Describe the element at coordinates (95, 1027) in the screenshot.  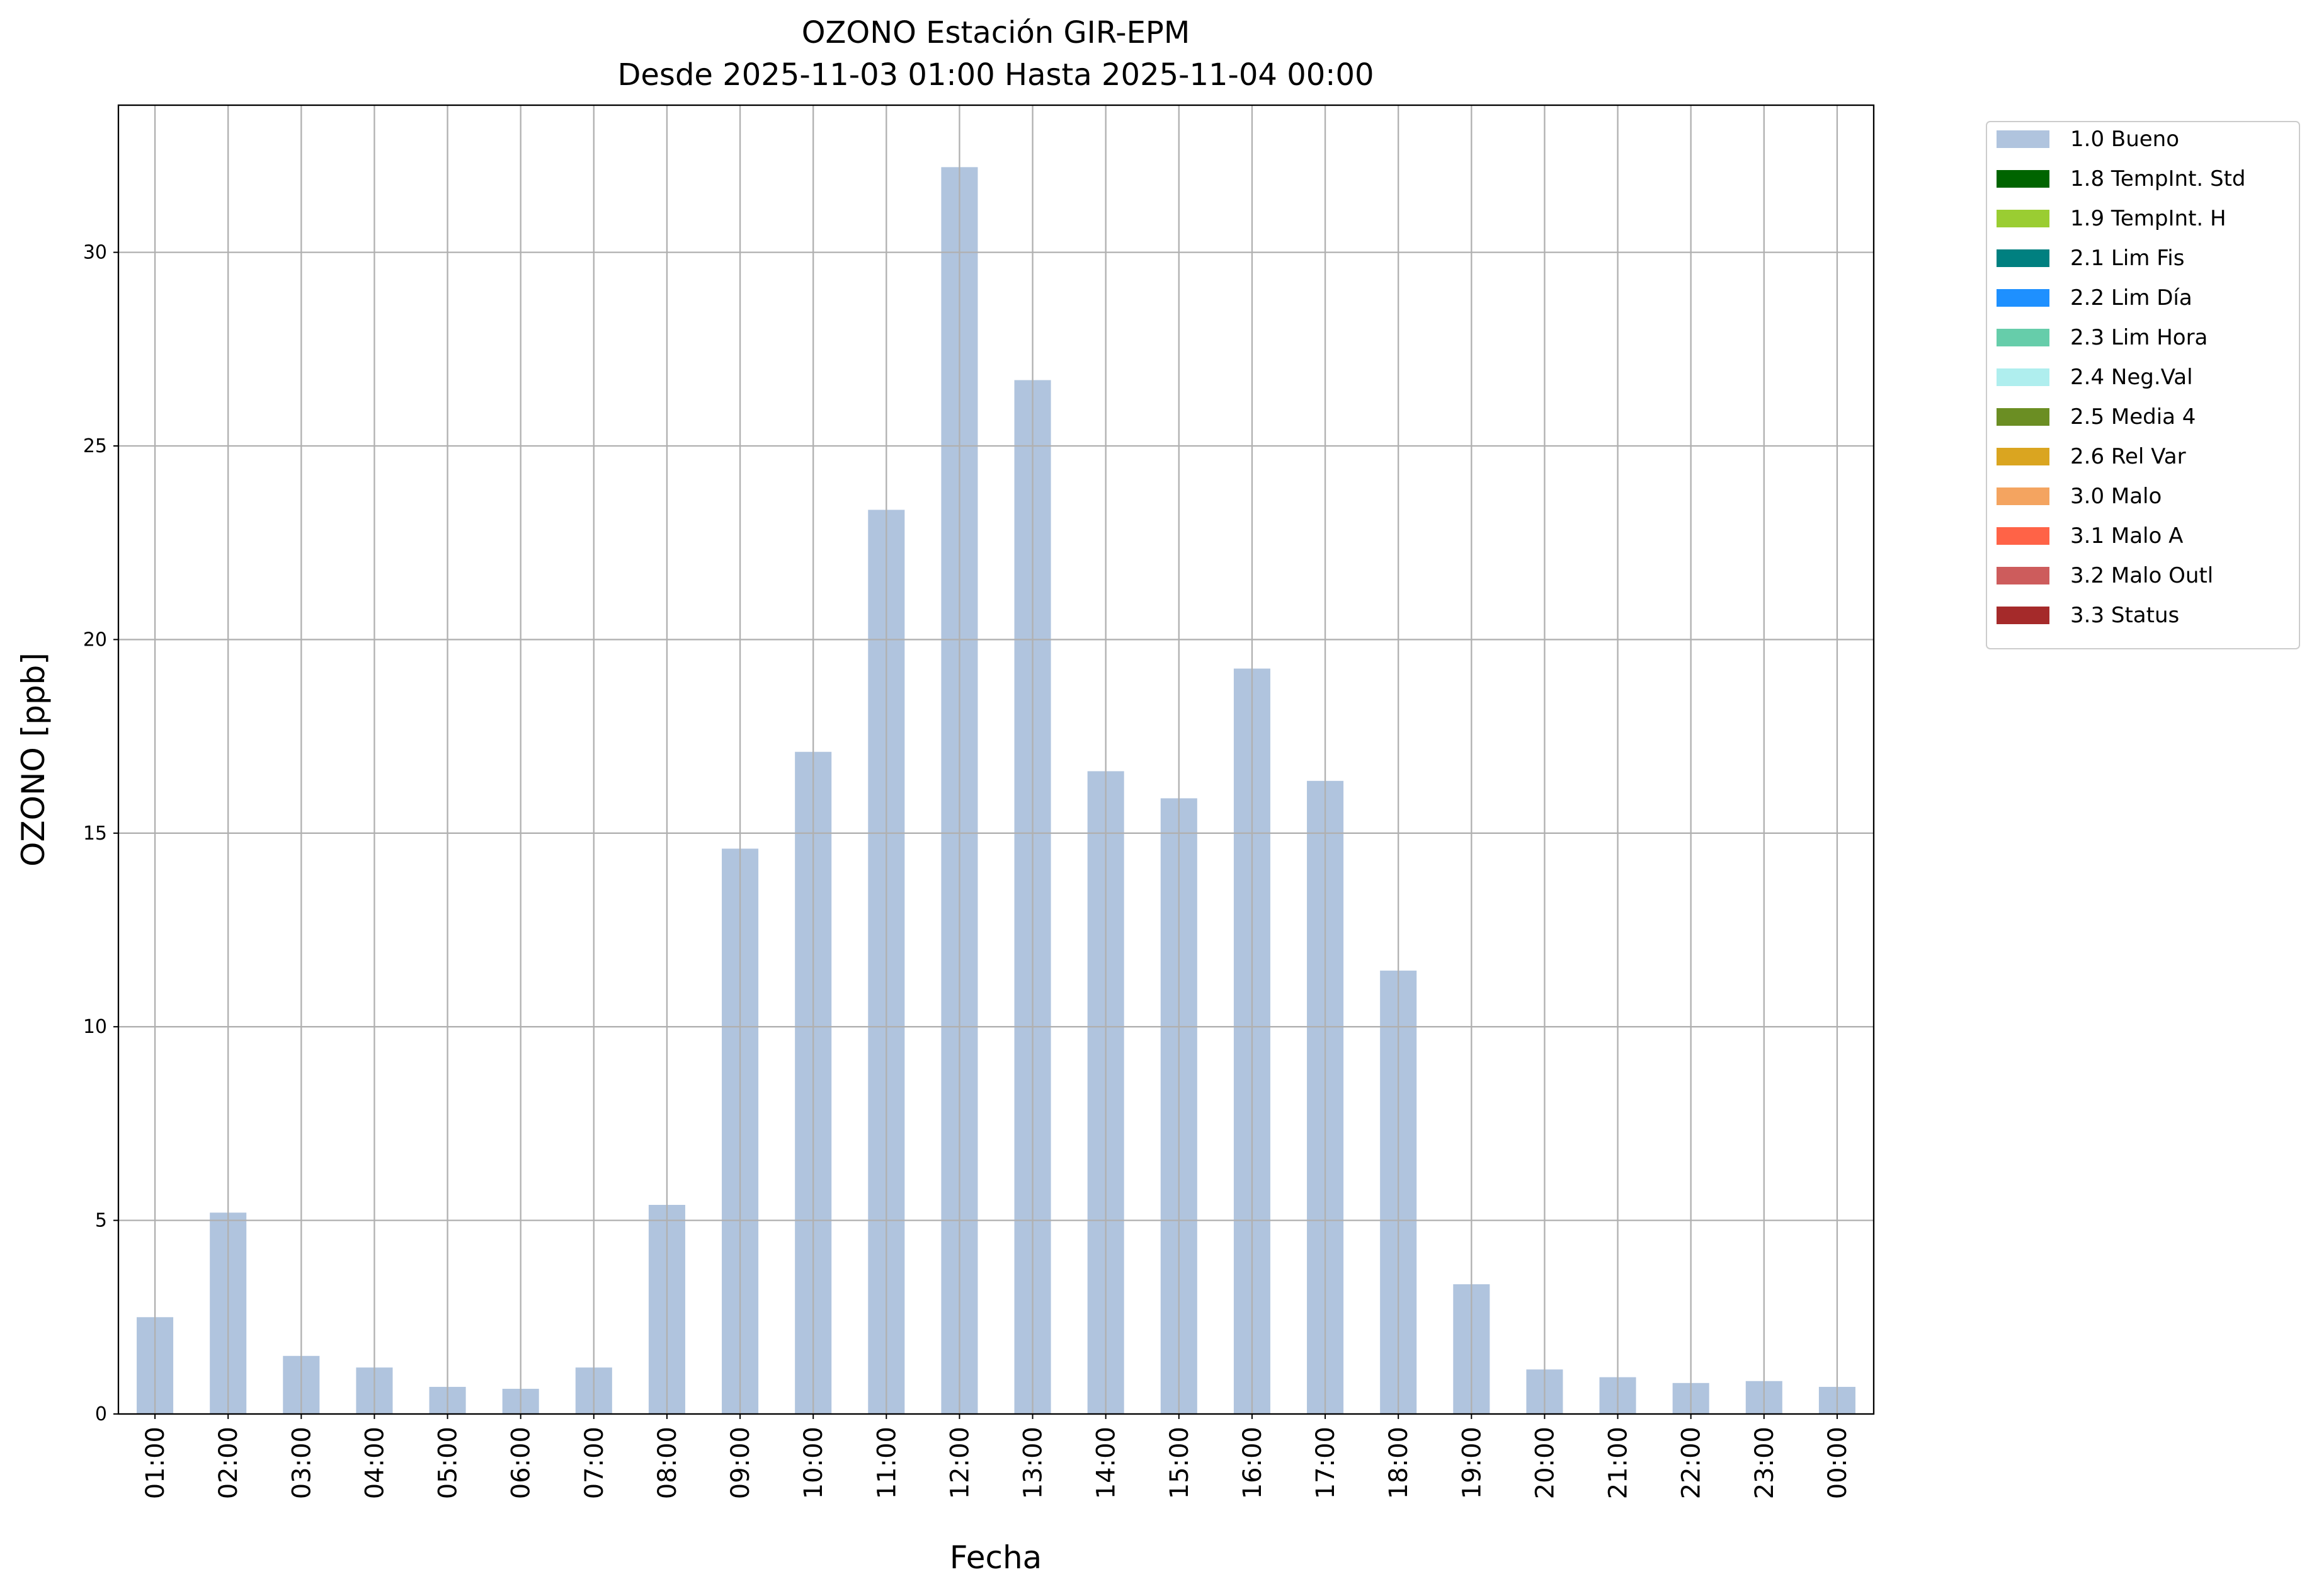
I see `y-tick-label: 10` at that location.